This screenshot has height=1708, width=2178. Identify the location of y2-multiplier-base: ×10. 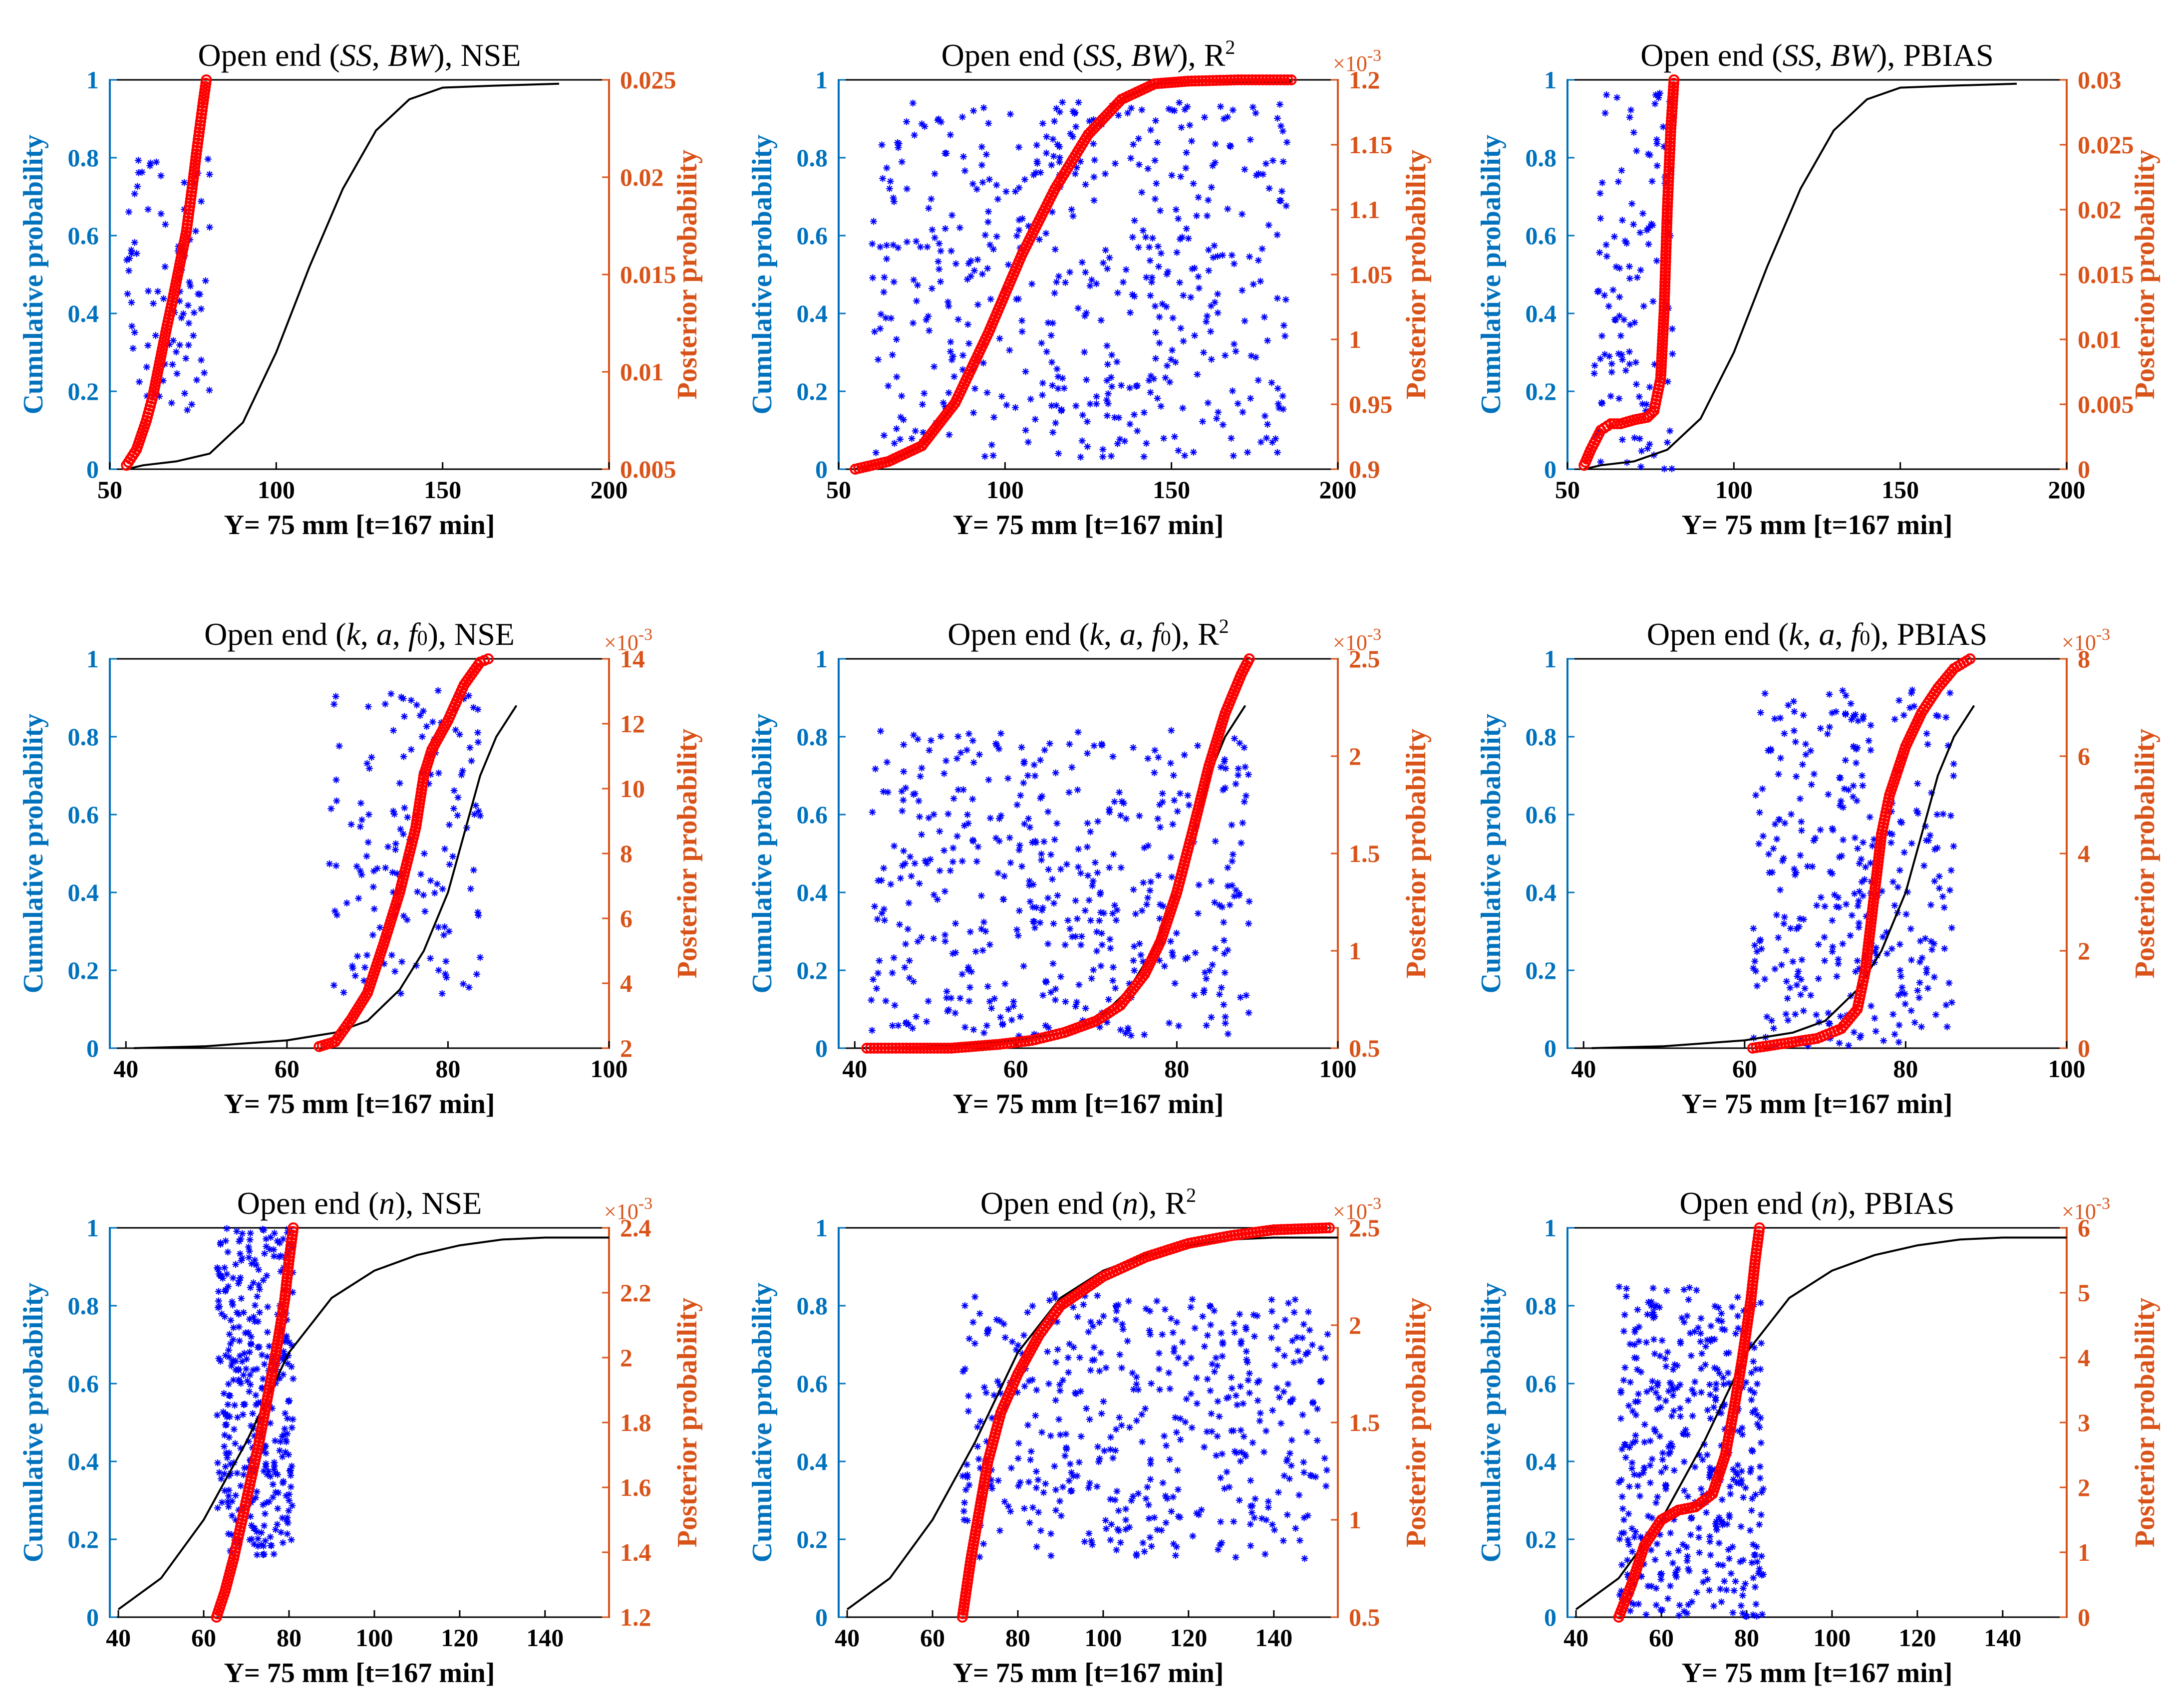
(1350, 1211).